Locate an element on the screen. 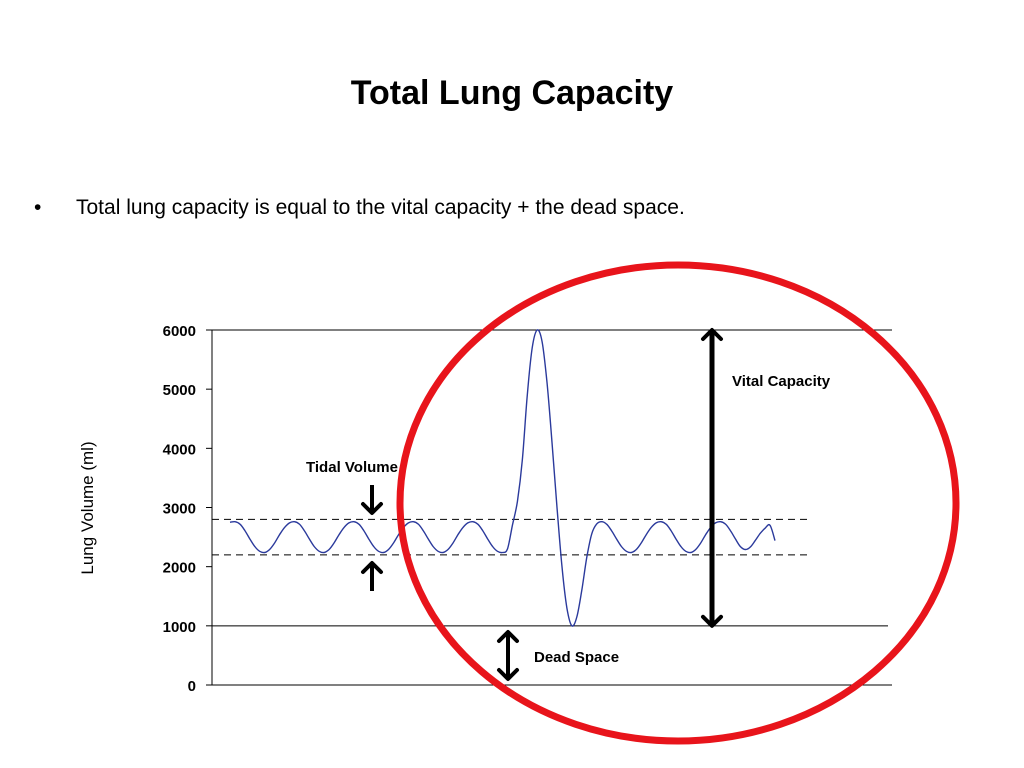  y-tick-labels: 0 1000 2000 3000 4000 5000 6000 is located at coordinates (187, 509).